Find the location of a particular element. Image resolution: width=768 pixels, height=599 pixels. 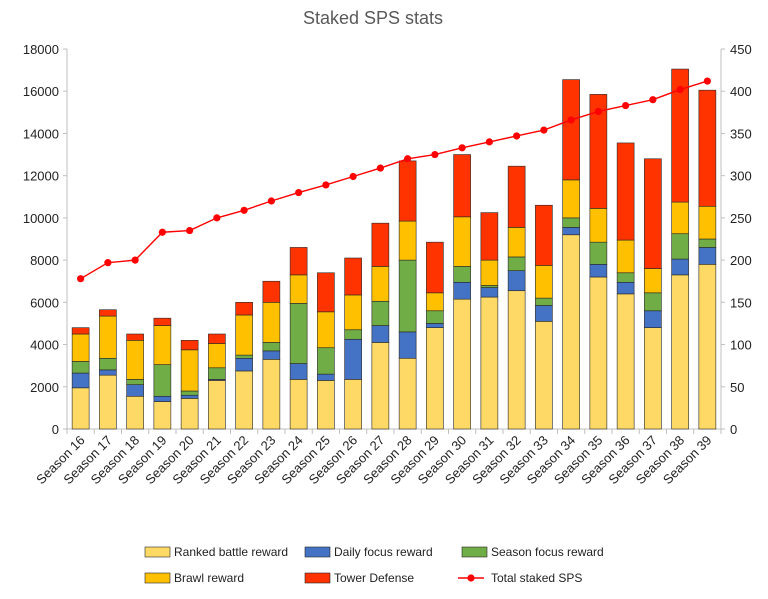

left-tick-label: 10000 is located at coordinates (41, 218).